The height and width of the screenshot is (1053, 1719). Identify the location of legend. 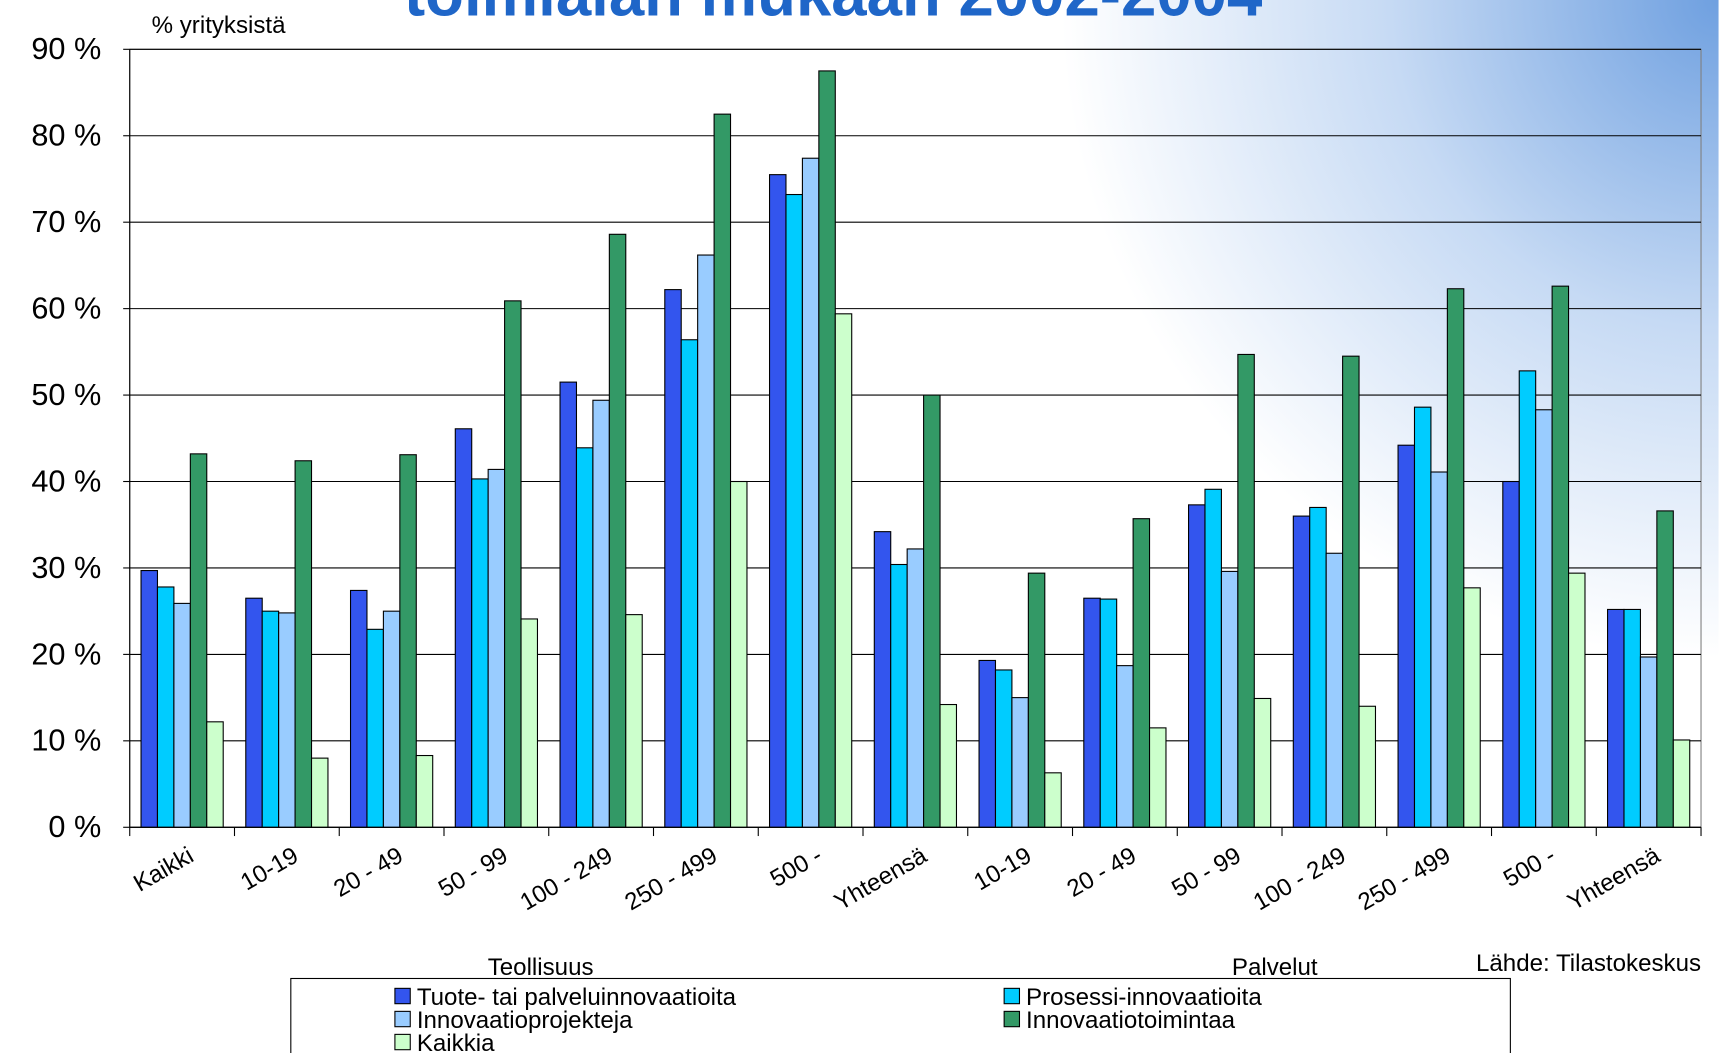
(900, 1015).